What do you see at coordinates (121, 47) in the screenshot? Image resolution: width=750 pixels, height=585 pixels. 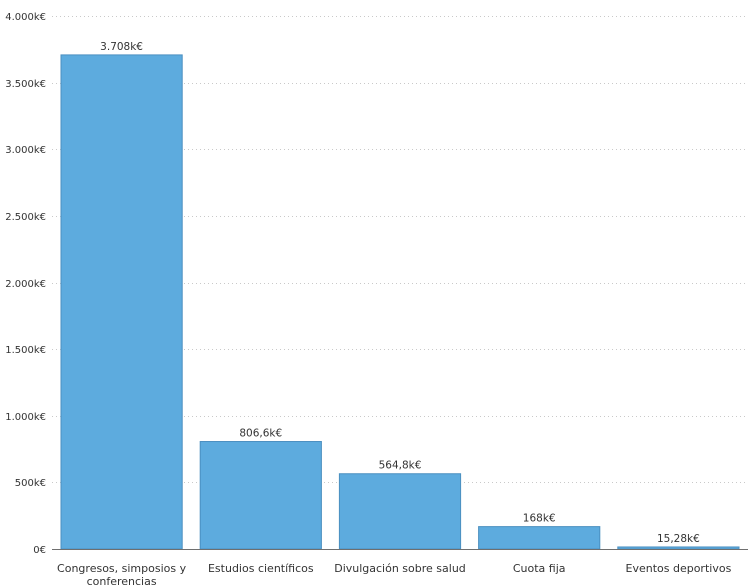 I see `data-label: 3.708k€` at bounding box center [121, 47].